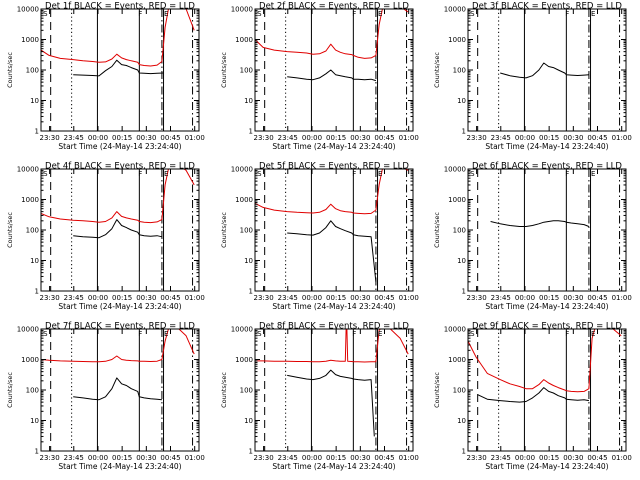  I want to click on panel-title: Det 4f BLACK = Events, RED = LLD, so click(120, 167).